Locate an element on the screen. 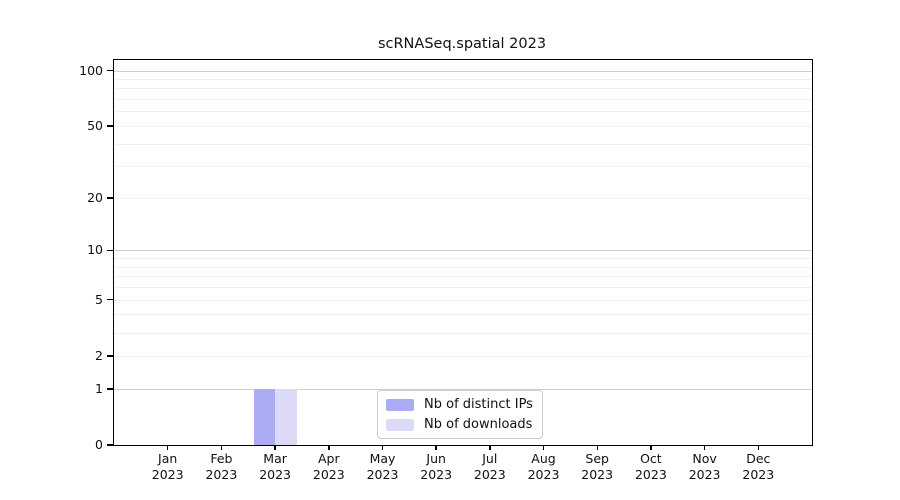  legend: Nb of distinct IPs Nb of downloads is located at coordinates (460, 414).